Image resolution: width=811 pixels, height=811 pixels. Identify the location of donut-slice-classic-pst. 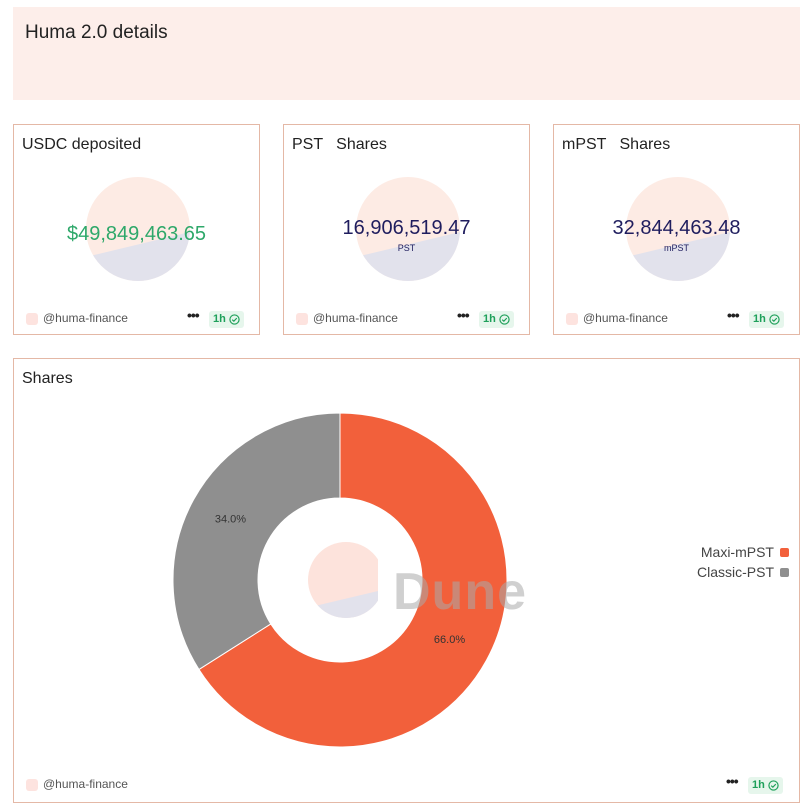
(256, 541).